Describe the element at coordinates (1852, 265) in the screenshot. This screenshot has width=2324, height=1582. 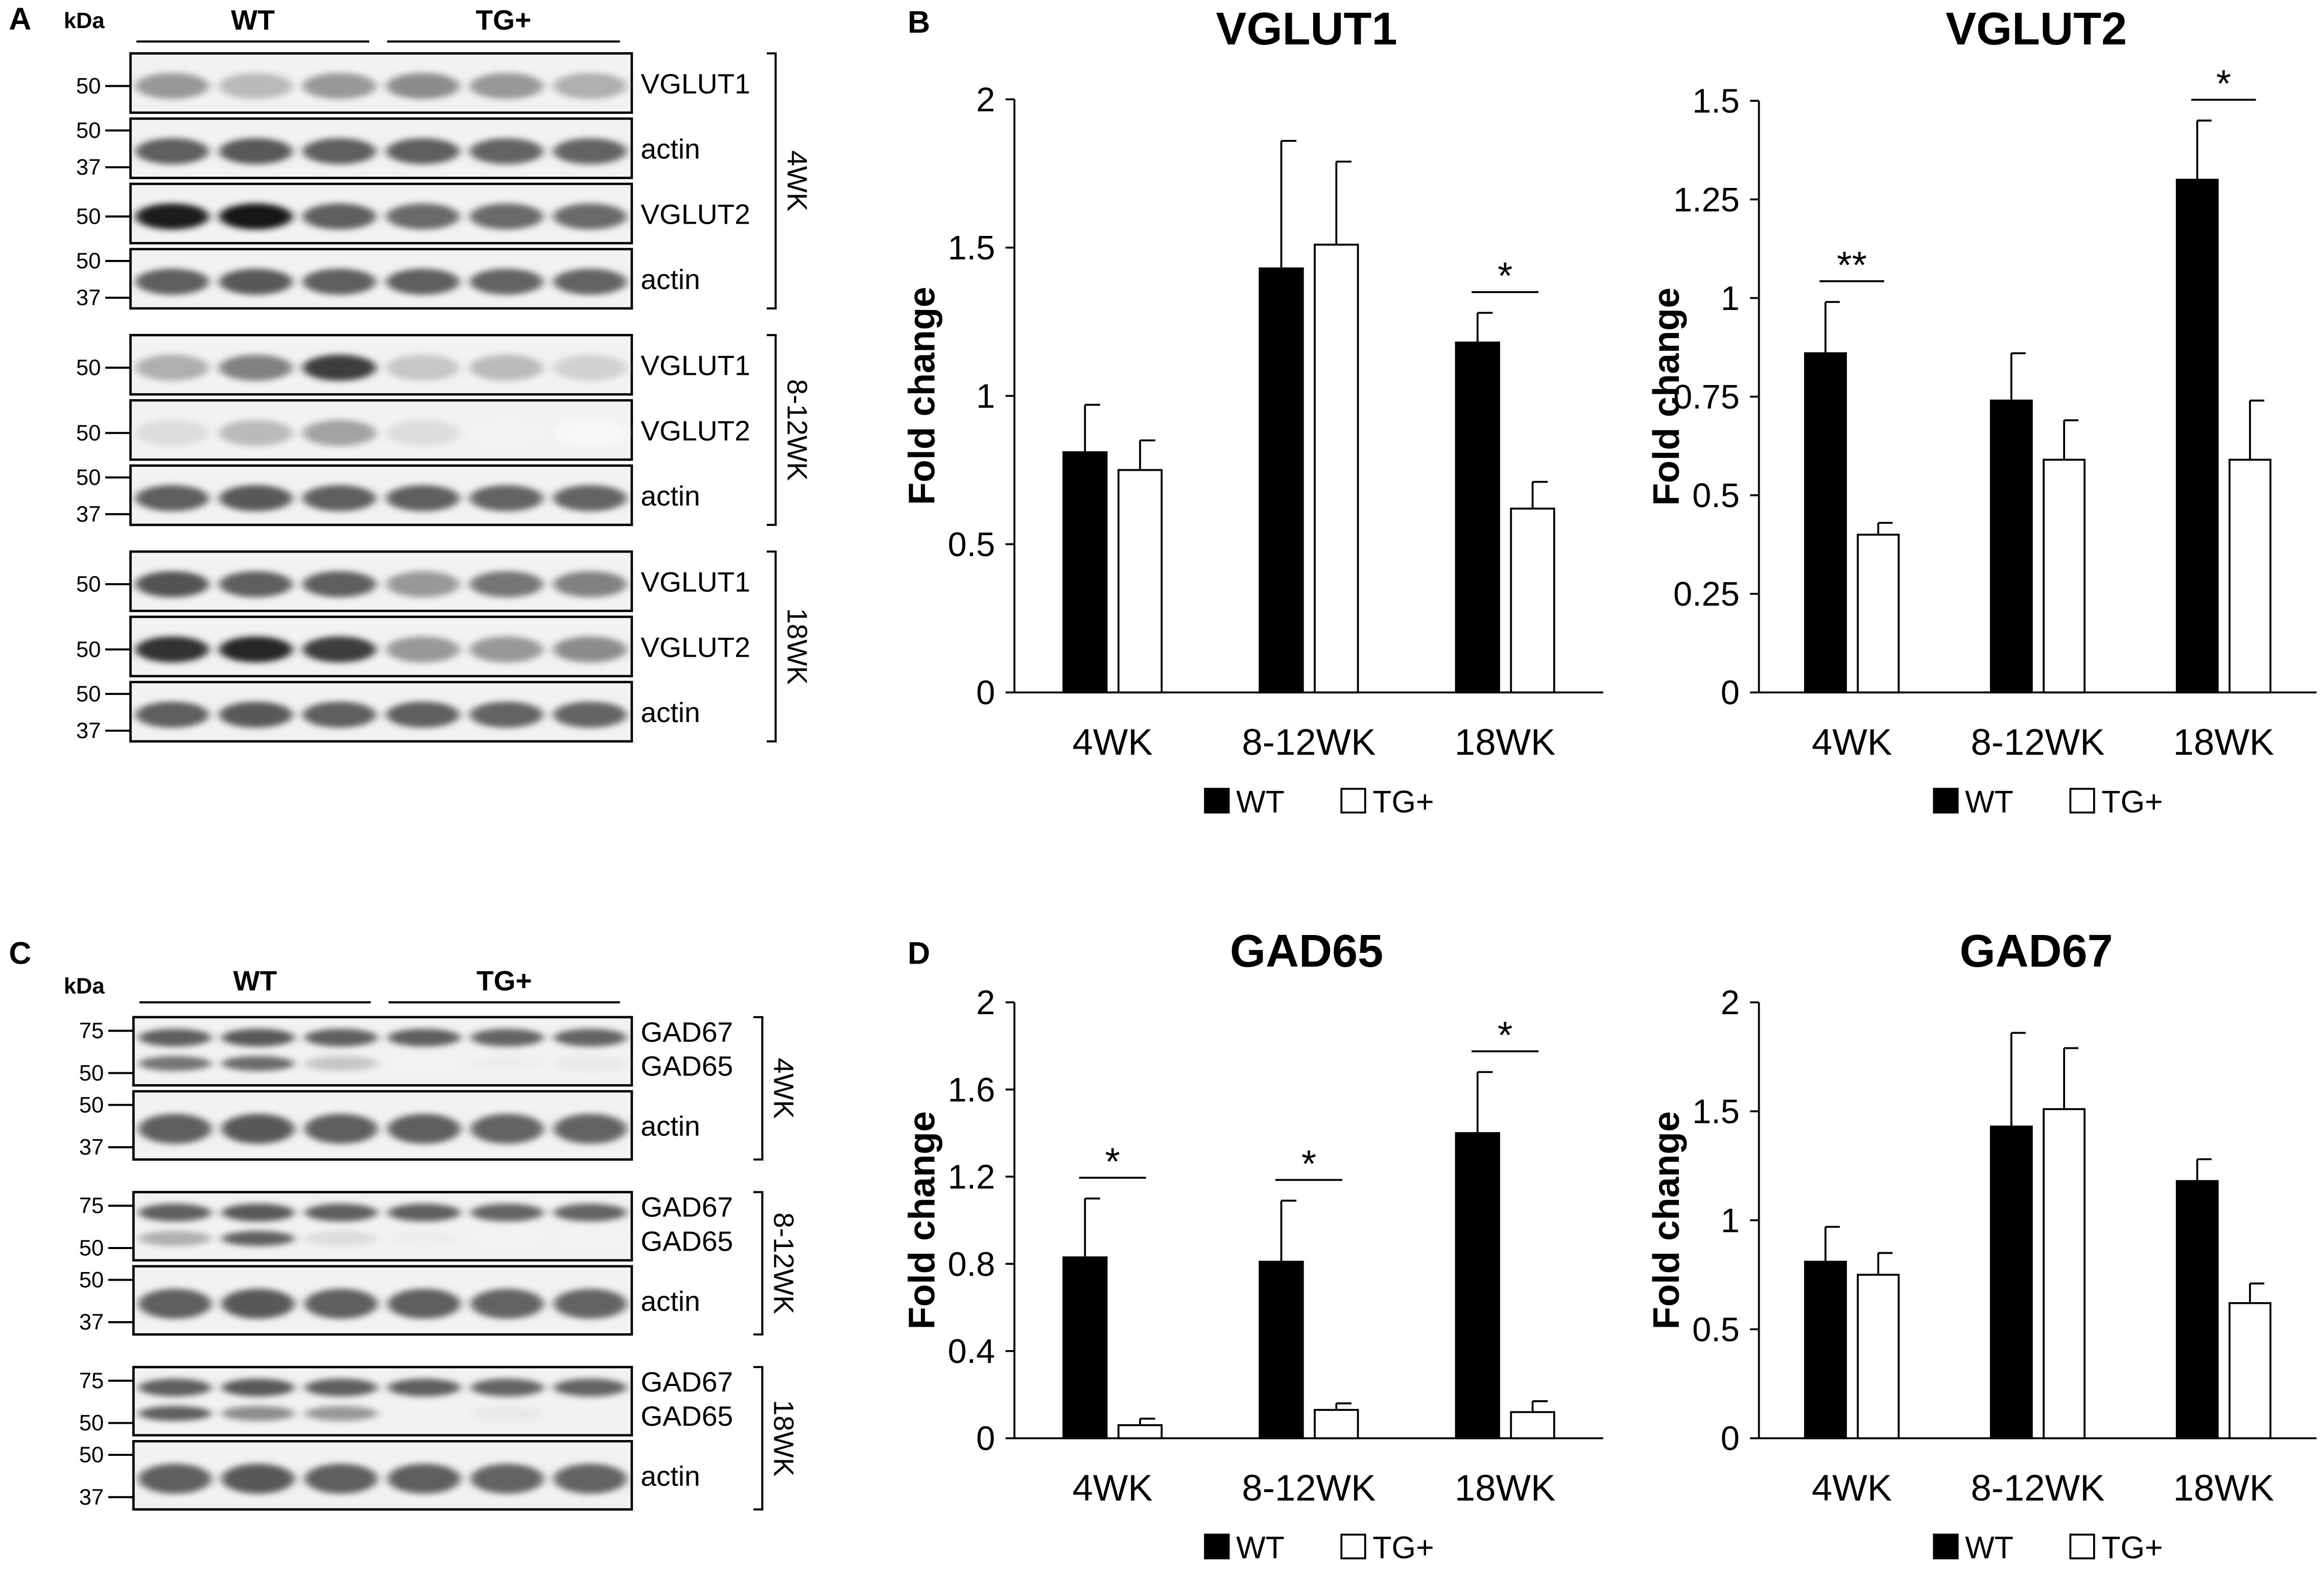
I see `significance-marker: **` at that location.